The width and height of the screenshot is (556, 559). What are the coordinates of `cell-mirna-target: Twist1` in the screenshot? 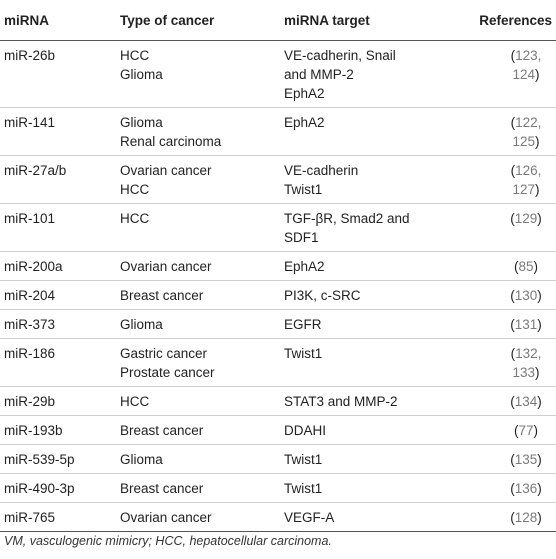 It's located at (366, 362).